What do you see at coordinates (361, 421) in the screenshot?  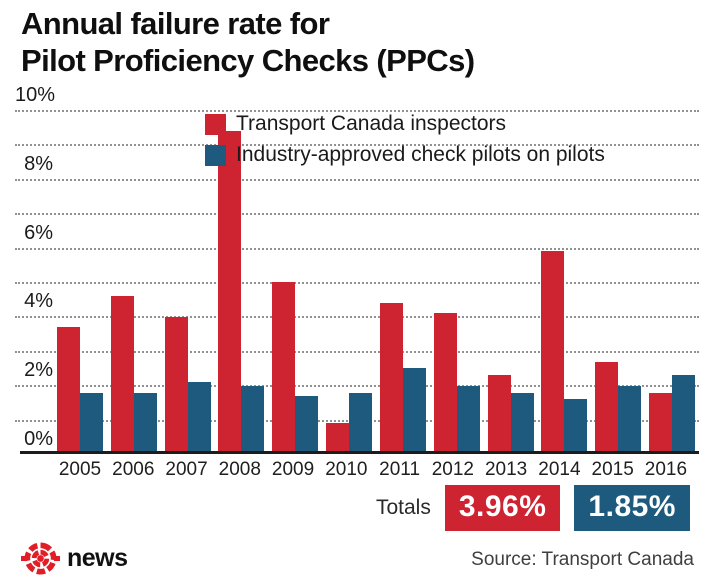 I see `bar-check-pilots-2010` at bounding box center [361, 421].